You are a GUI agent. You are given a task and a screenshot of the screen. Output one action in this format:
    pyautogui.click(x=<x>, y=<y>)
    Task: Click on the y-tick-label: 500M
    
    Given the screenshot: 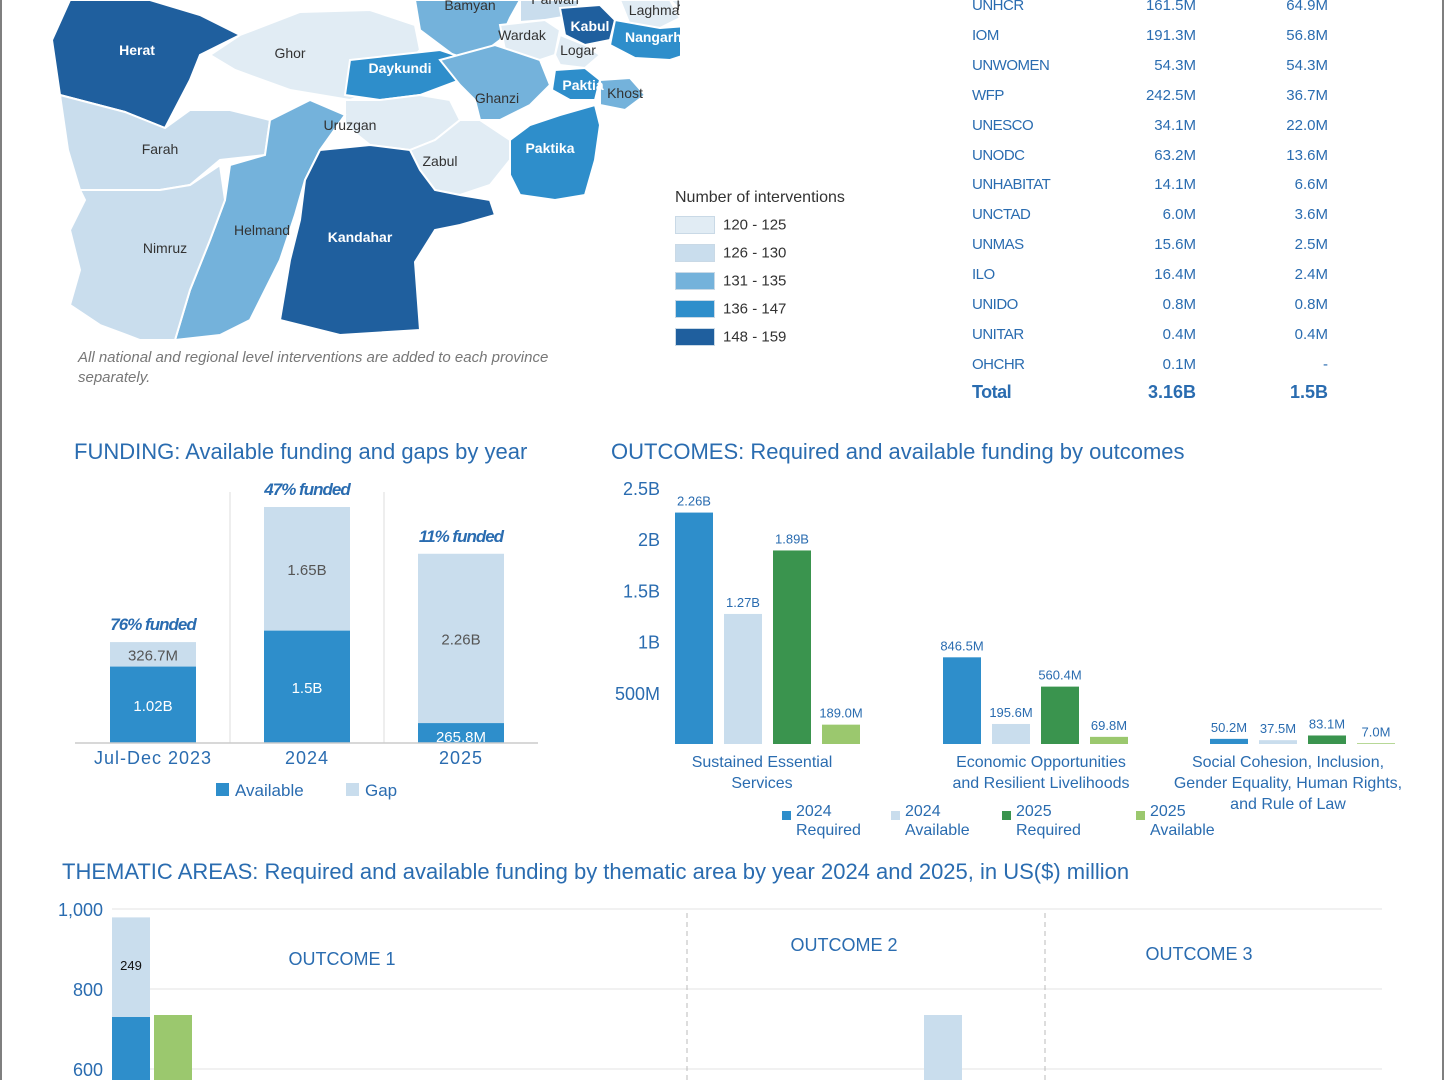 What is the action you would take?
    pyautogui.click(x=637, y=694)
    